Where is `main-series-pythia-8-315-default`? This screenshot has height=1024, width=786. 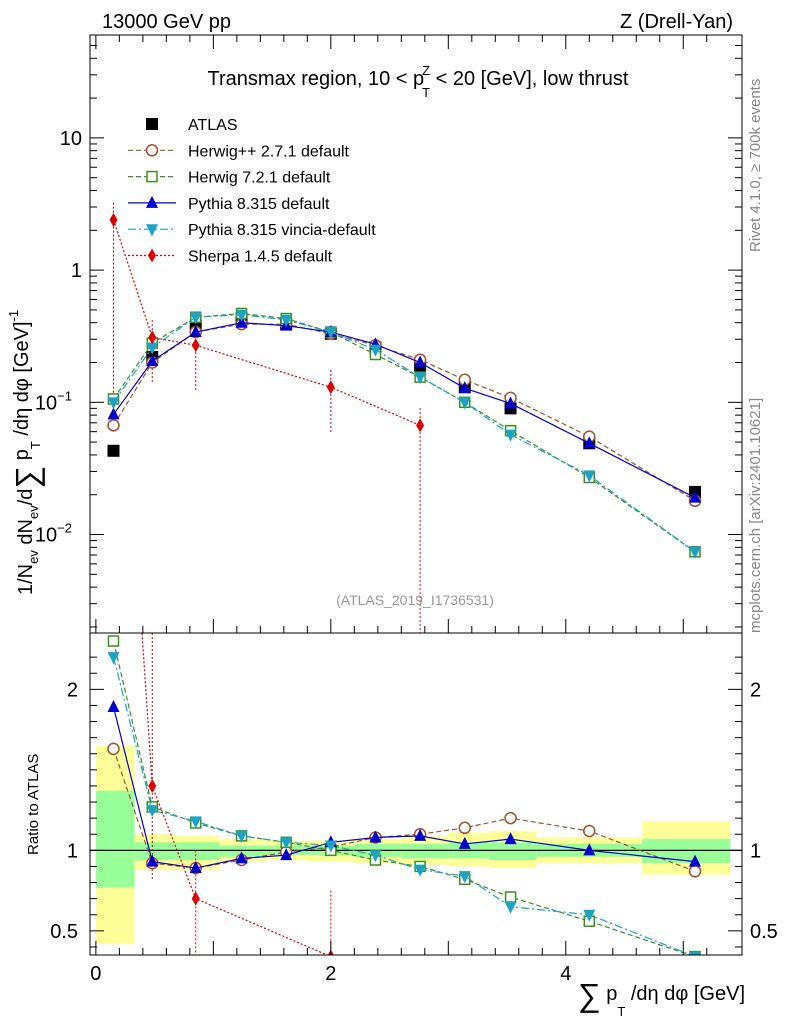 main-series-pythia-8-315-default is located at coordinates (404, 409).